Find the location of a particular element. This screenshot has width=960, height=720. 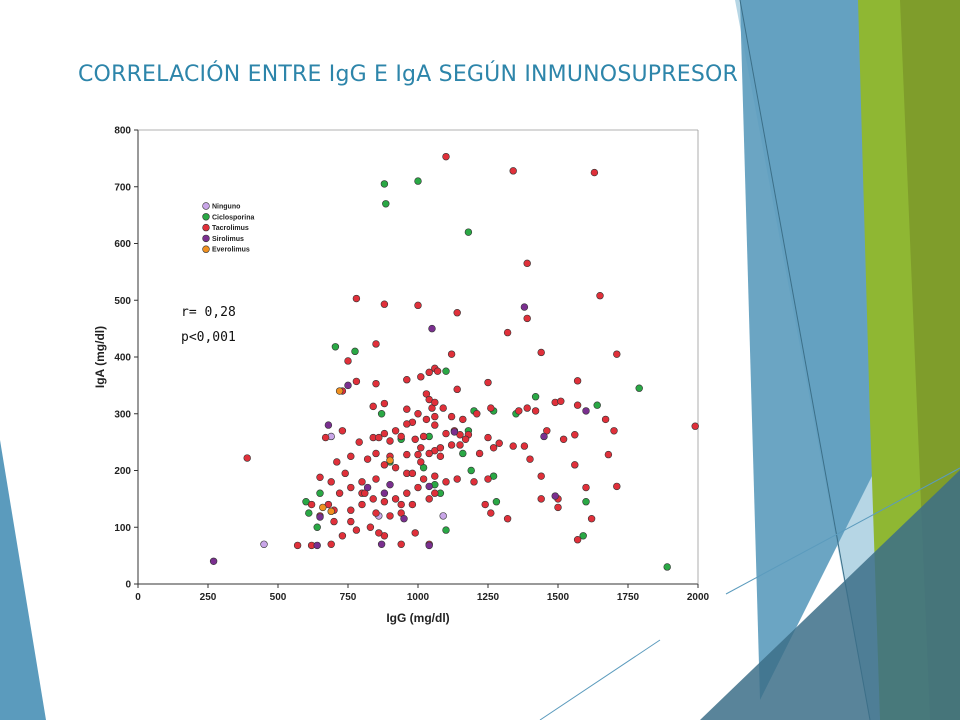

right-dark-shape is located at coordinates (830, 595).